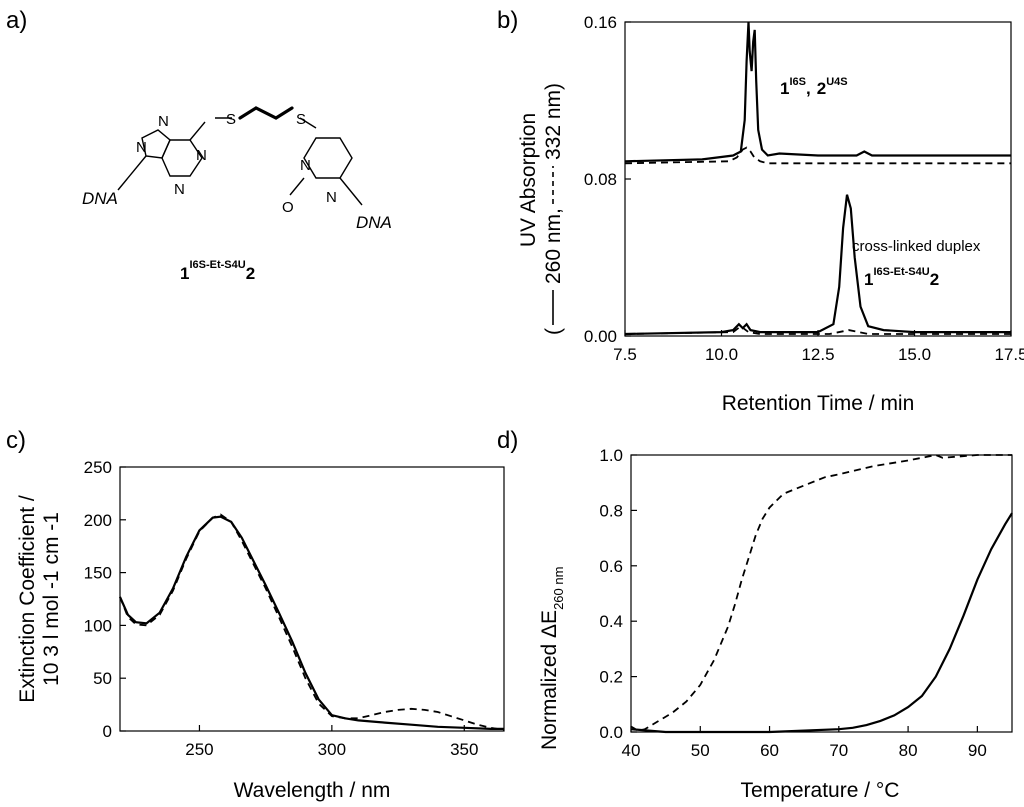 The width and height of the screenshot is (1024, 807). Describe the element at coordinates (464, 749) in the screenshot. I see `chart-c-xtick-label: 350` at that location.